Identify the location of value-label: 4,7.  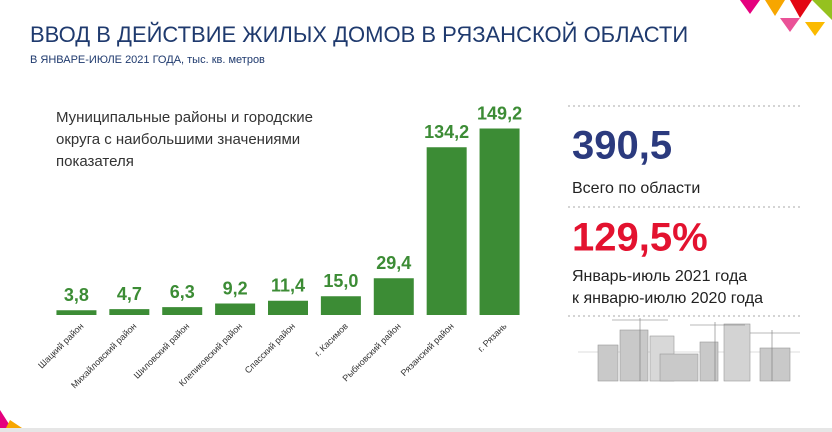
(129, 294).